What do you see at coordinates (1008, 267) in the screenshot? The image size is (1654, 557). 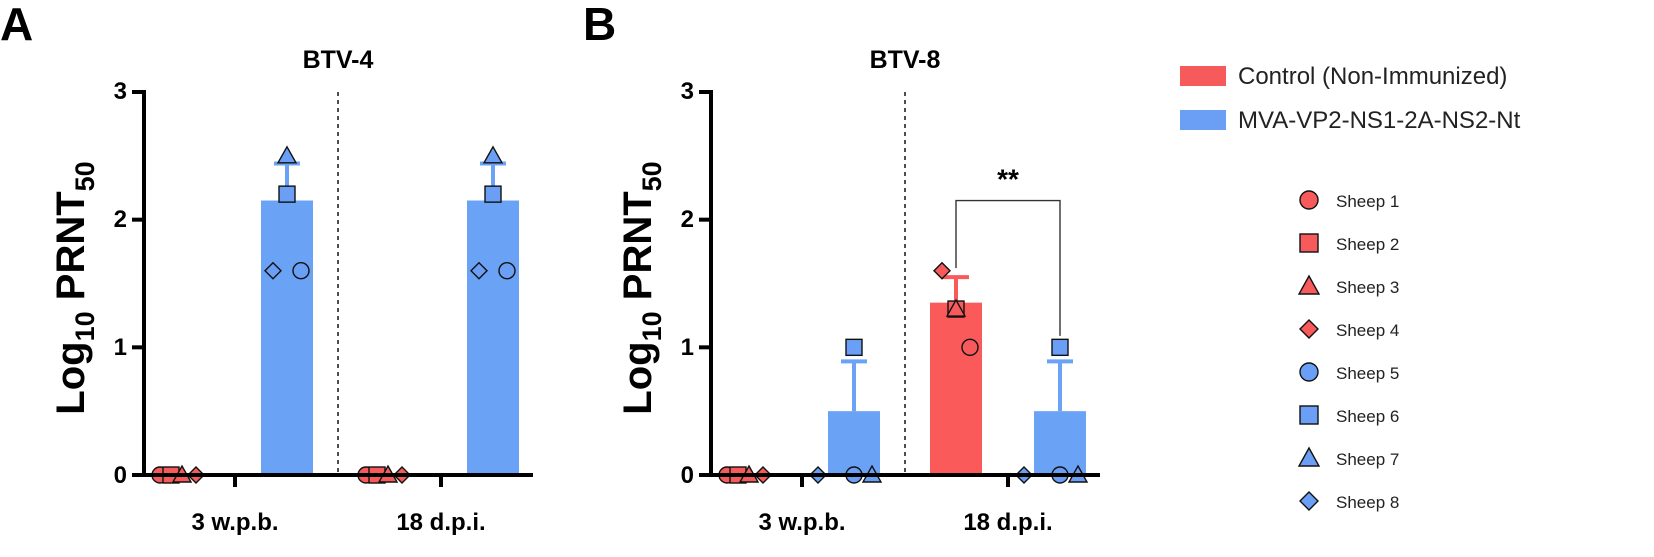 I see `significance-bracket` at bounding box center [1008, 267].